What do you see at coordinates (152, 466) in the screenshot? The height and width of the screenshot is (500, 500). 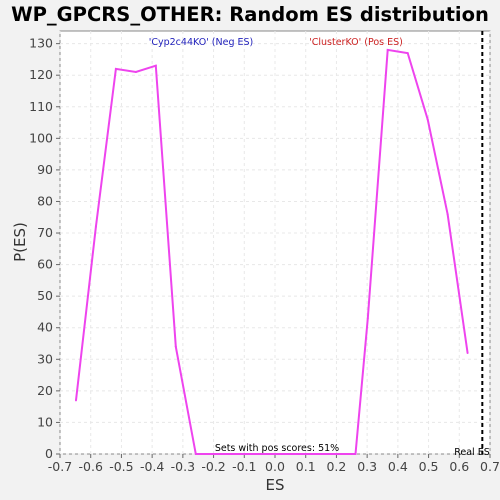 I see `x-tick-label: -0.4` at bounding box center [152, 466].